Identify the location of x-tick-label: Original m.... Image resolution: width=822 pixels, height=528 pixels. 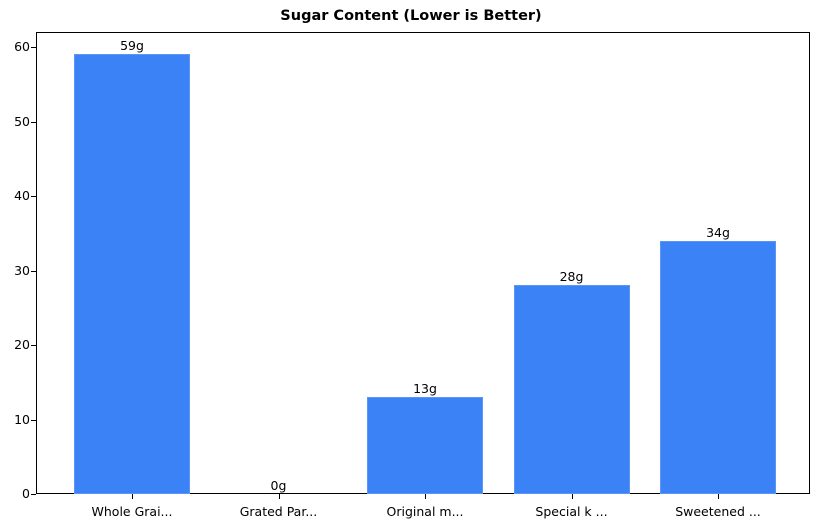
(425, 511).